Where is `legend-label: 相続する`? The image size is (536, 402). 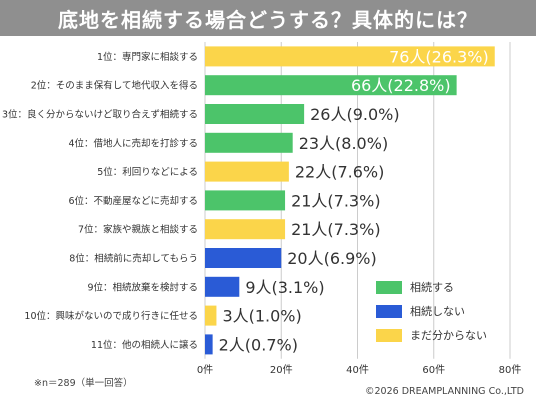
legend-label: 相続する is located at coordinates (432, 287).